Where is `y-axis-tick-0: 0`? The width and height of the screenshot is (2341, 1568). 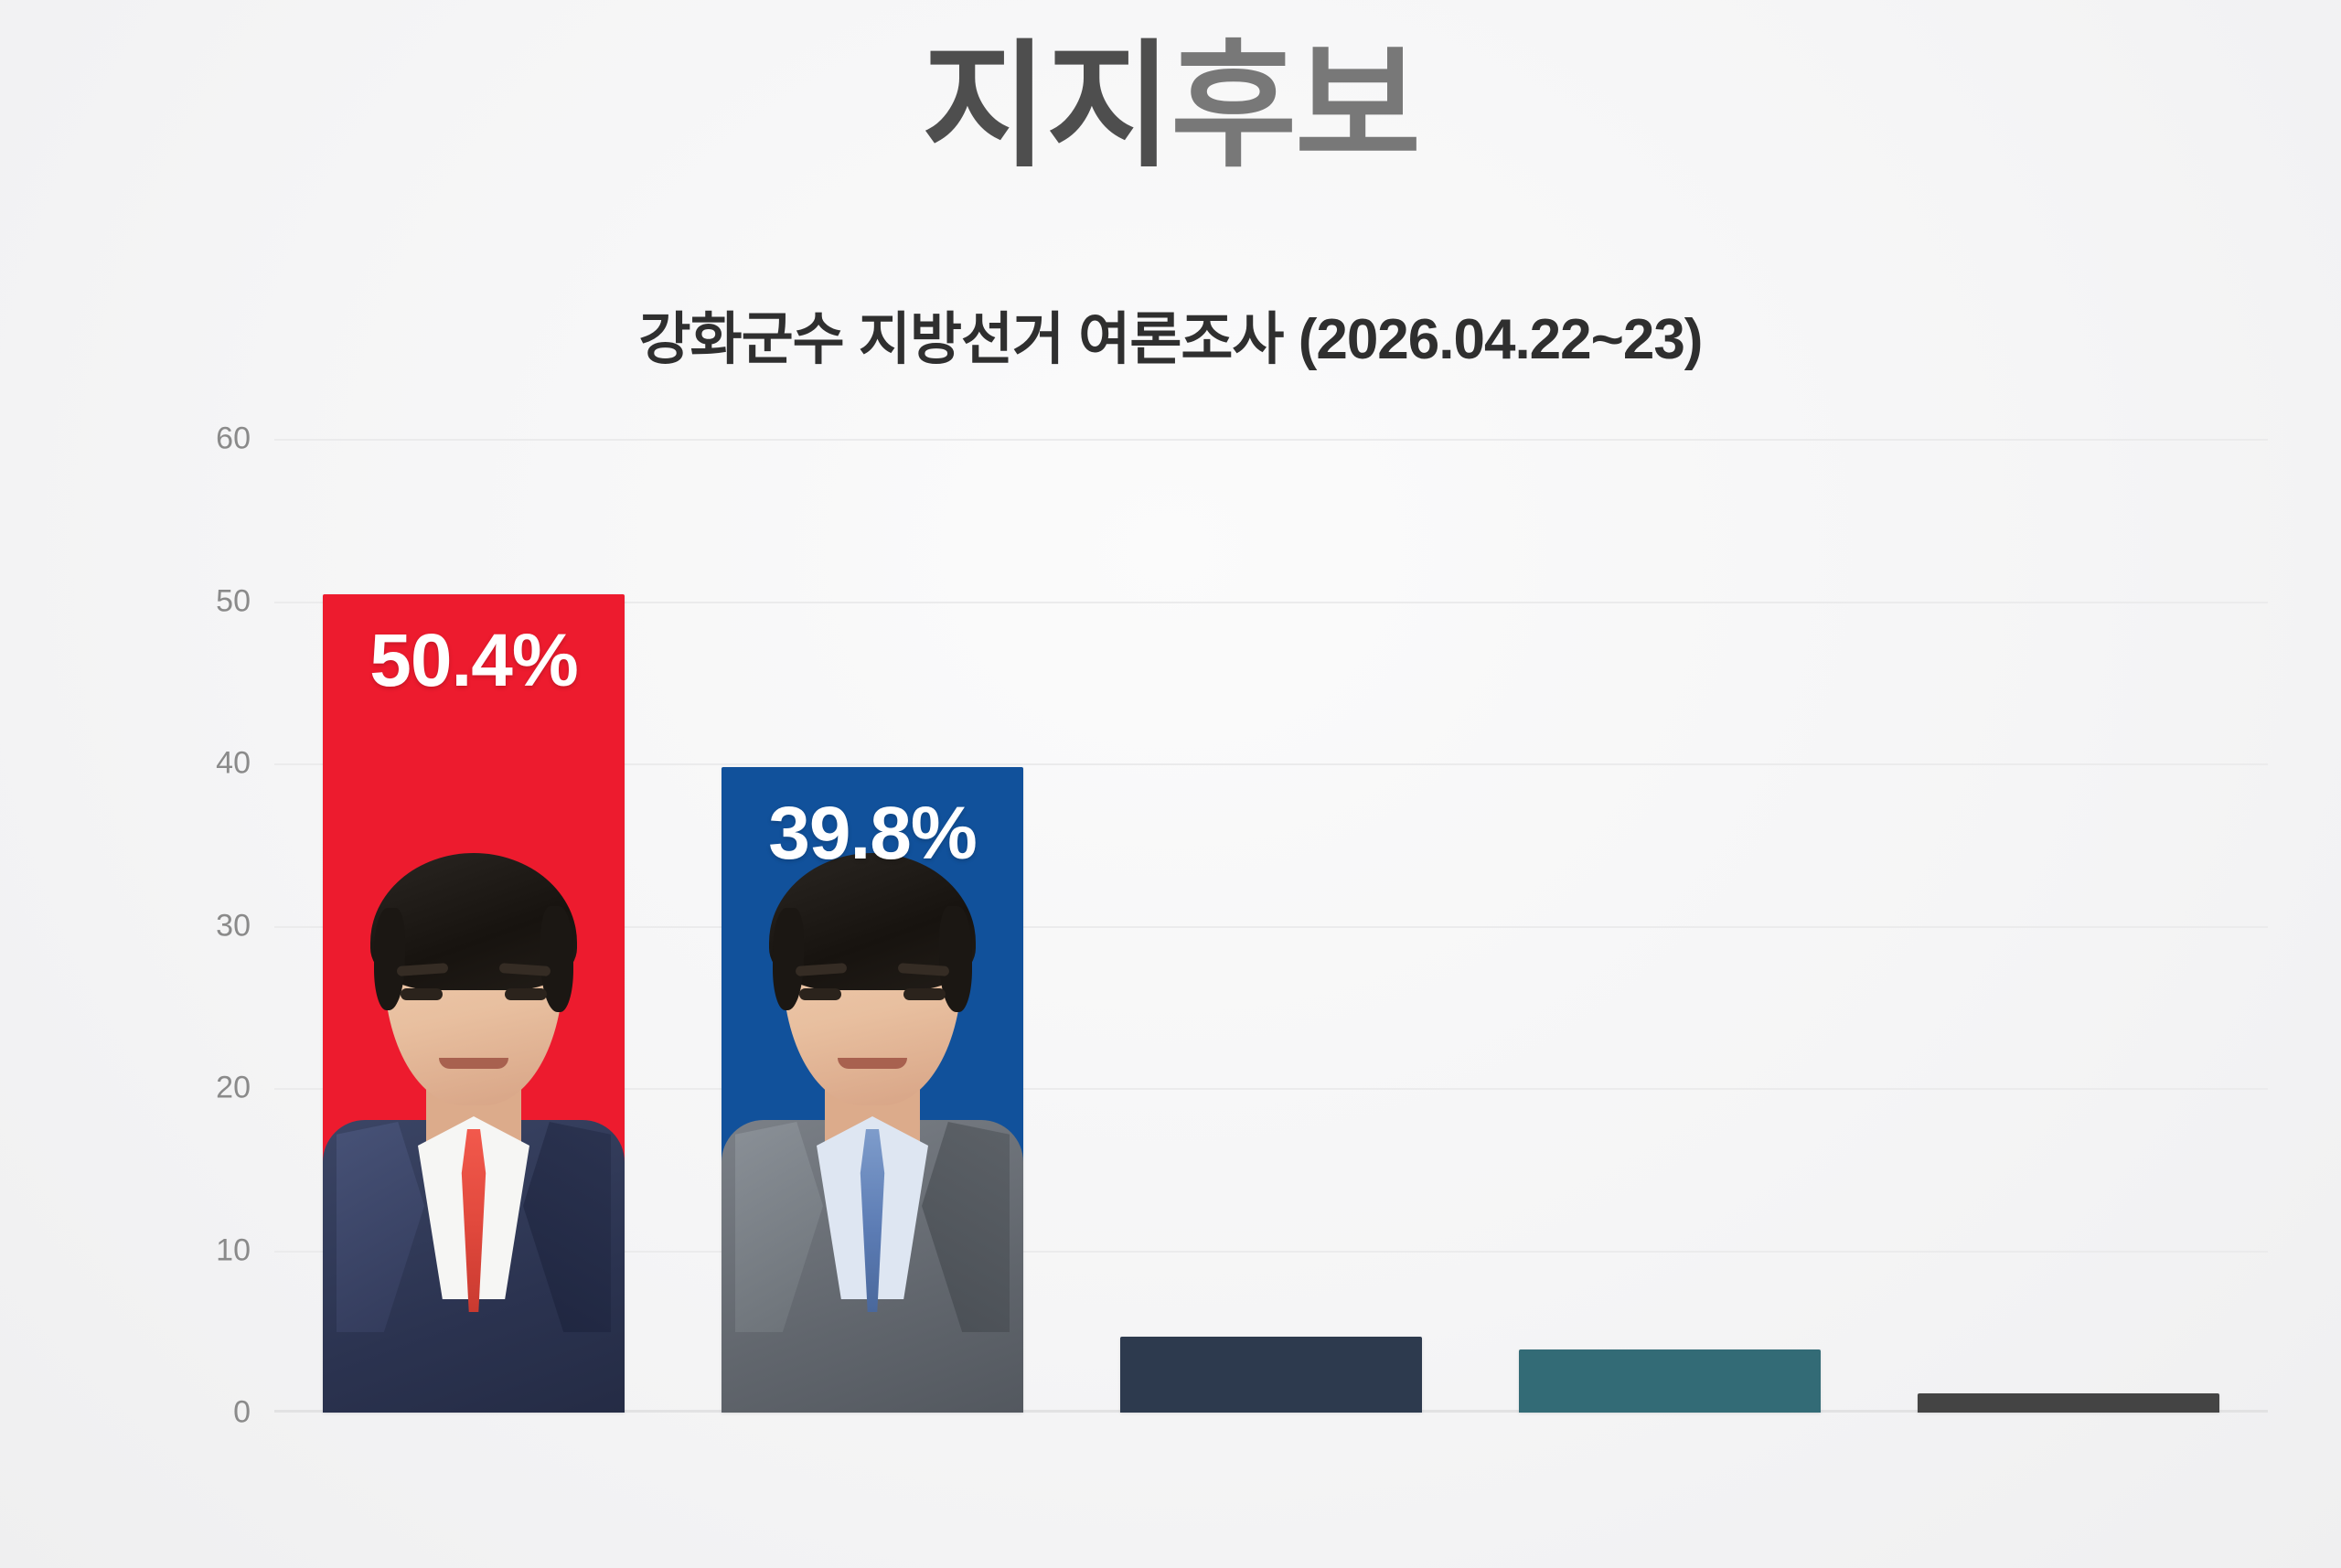 y-axis-tick-0: 0 is located at coordinates (242, 1412).